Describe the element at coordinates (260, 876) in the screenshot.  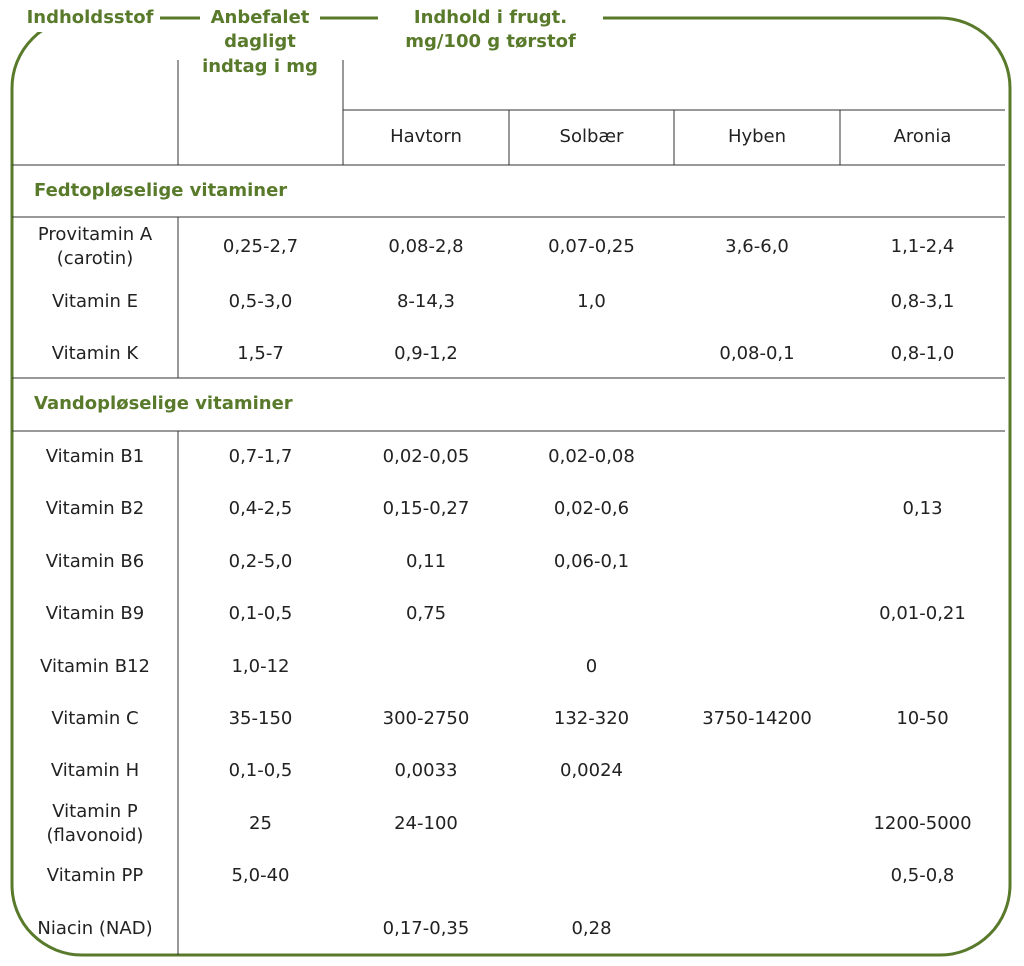
I see `cell: 5,0-40` at that location.